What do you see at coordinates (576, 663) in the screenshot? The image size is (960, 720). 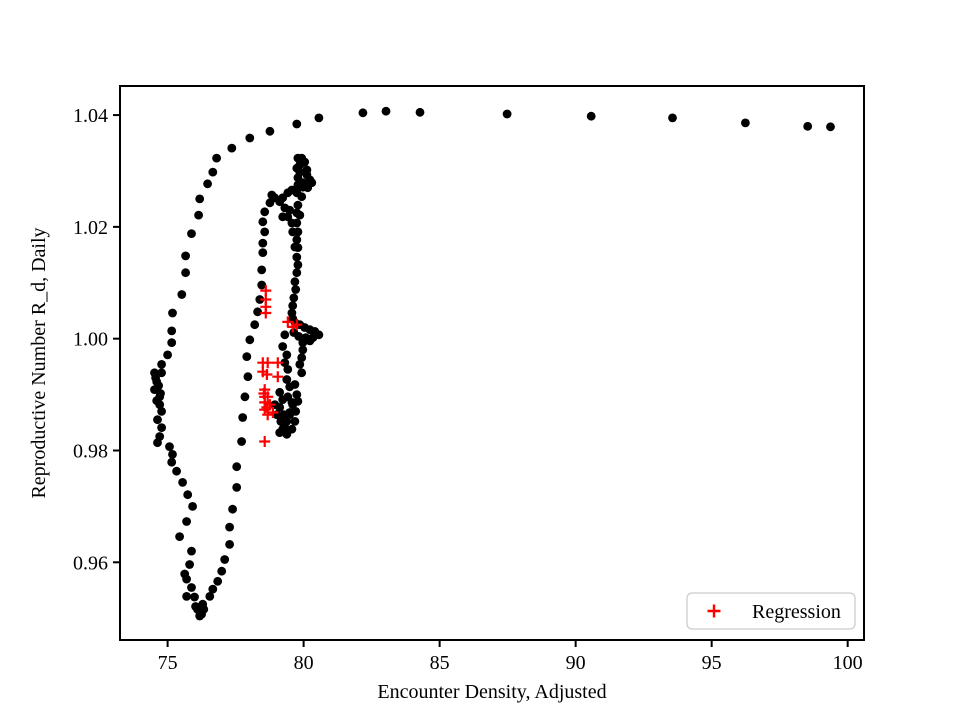 I see `x-tick-label: 90` at bounding box center [576, 663].